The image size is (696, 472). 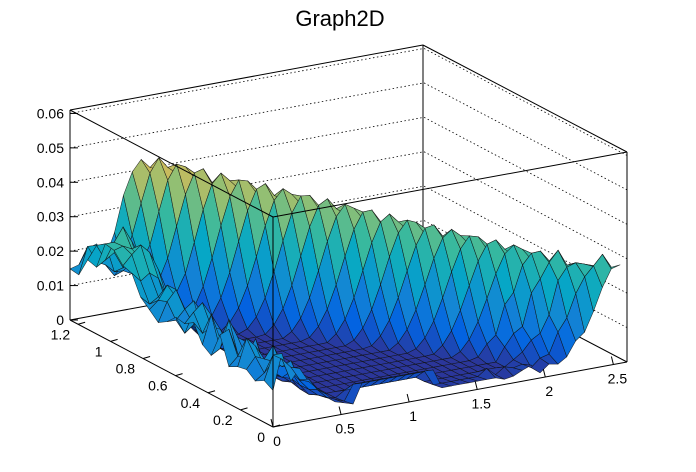 What do you see at coordinates (60, 320) in the screenshot?
I see `z-tick-label: 0` at bounding box center [60, 320].